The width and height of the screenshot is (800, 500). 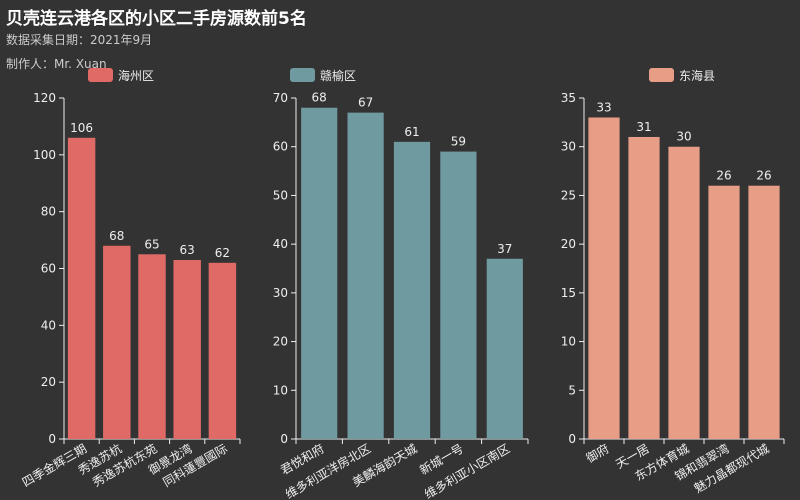 What do you see at coordinates (643, 127) in the screenshot?
I see `data-label: 31` at bounding box center [643, 127].